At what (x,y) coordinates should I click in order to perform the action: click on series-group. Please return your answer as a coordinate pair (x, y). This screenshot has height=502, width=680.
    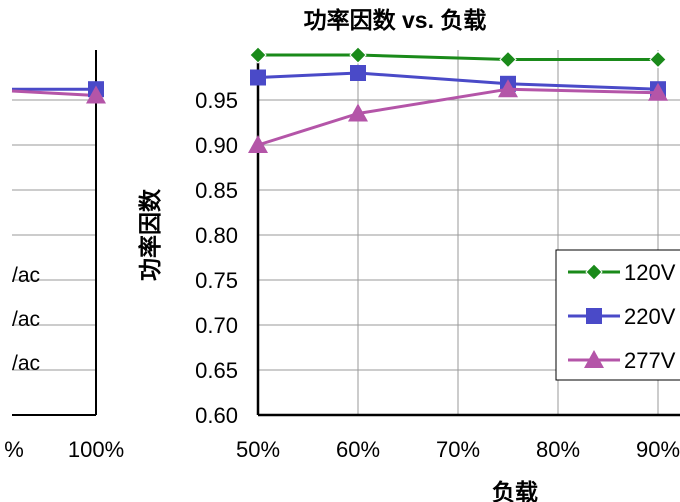
    Looking at the image, I should click on (458, 99).